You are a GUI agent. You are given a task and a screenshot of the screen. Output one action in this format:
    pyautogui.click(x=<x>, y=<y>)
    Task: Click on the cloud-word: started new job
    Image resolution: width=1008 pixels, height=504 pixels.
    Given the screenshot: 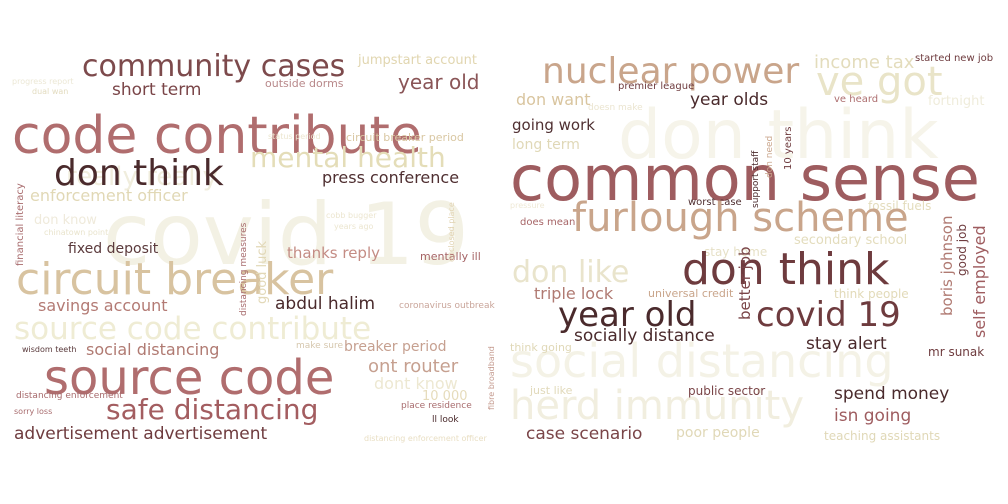 What is the action you would take?
    pyautogui.click(x=954, y=58)
    